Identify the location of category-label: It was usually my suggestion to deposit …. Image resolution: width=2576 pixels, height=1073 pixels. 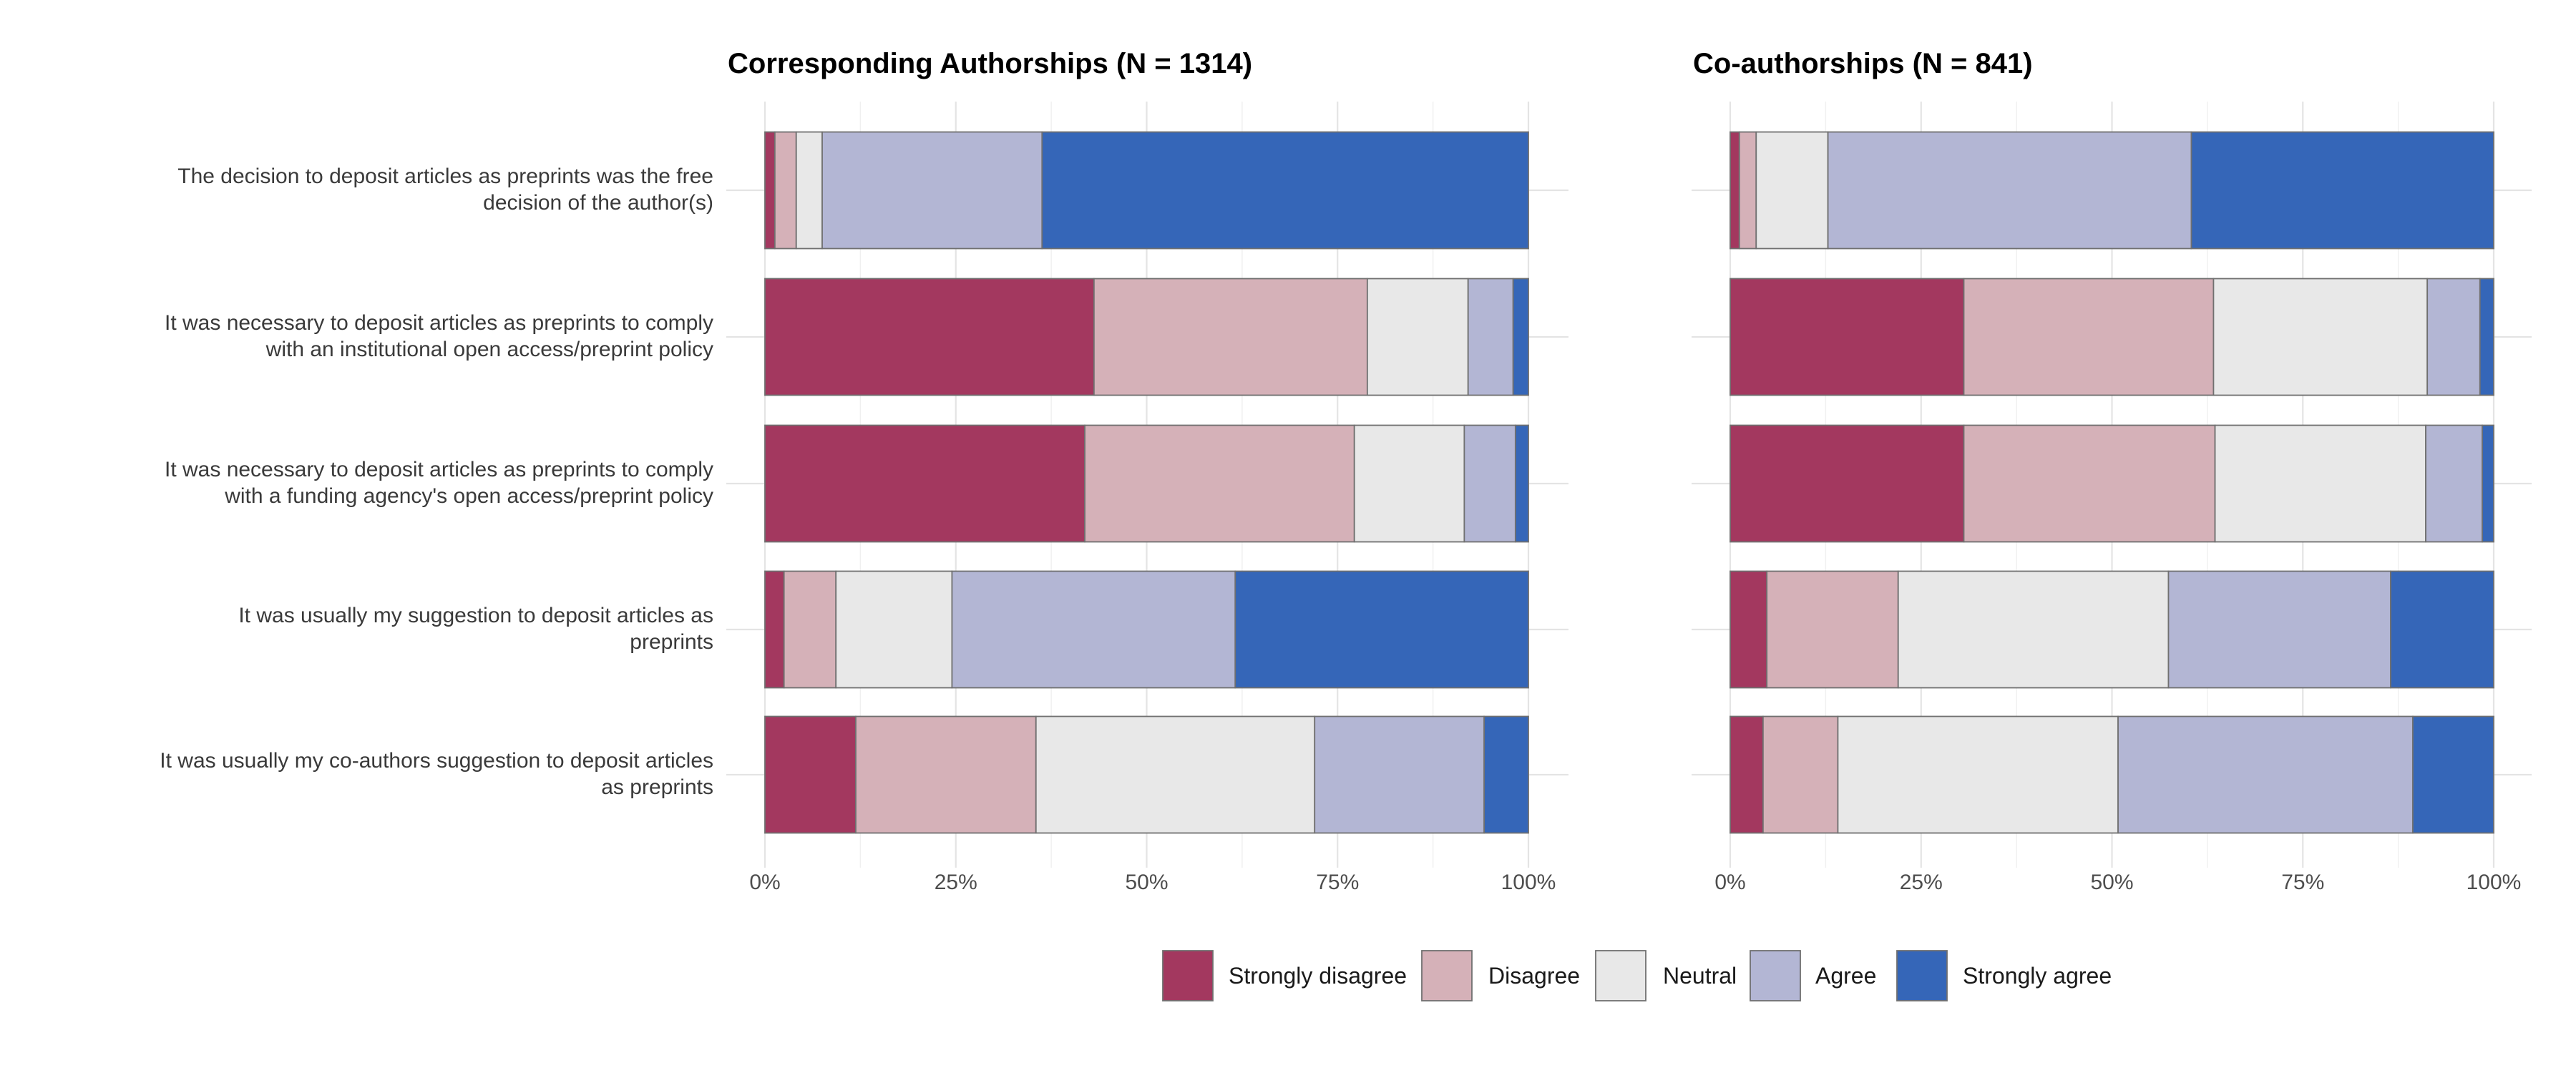
(475, 615).